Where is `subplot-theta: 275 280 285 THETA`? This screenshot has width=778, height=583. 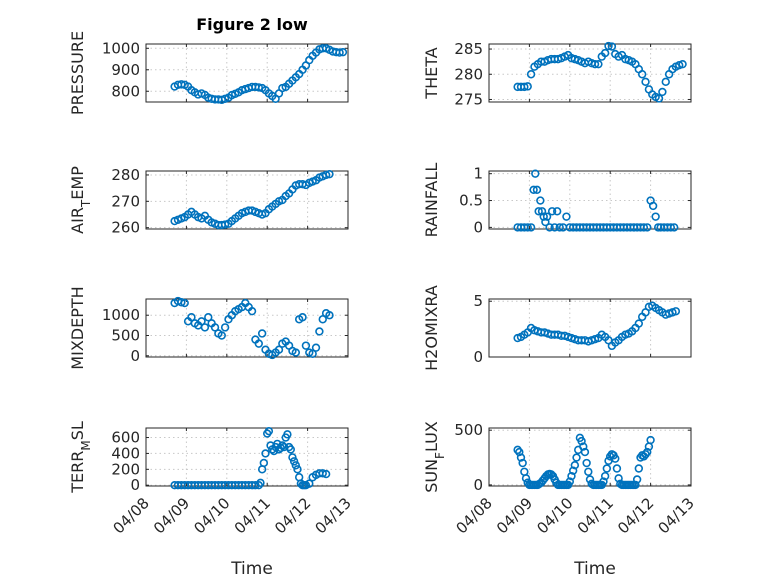 subplot-theta: 275 280 285 THETA is located at coordinates (557, 74).